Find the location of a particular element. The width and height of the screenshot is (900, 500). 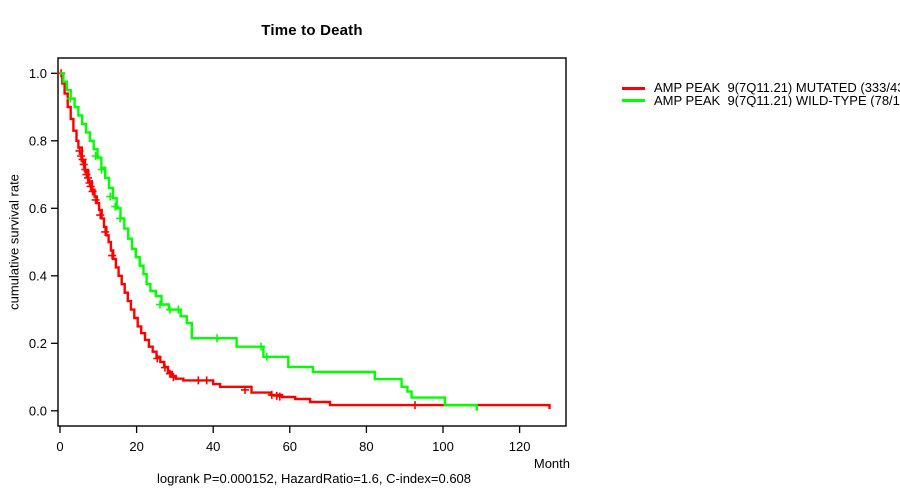

x-tick-label: 100 is located at coordinates (443, 446).